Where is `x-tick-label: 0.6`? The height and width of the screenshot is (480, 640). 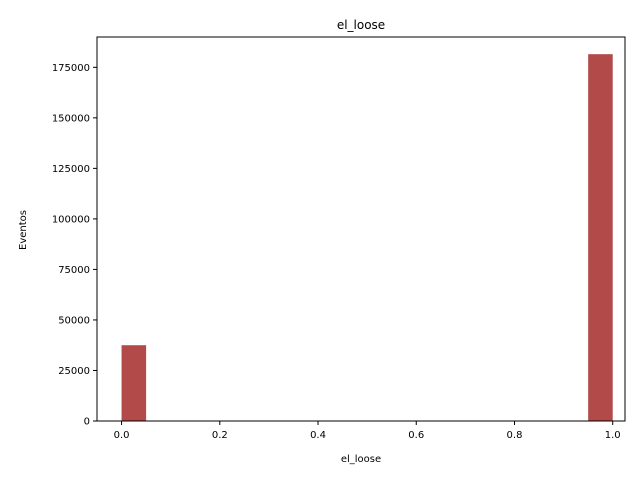
x-tick-label: 0.6 is located at coordinates (416, 435).